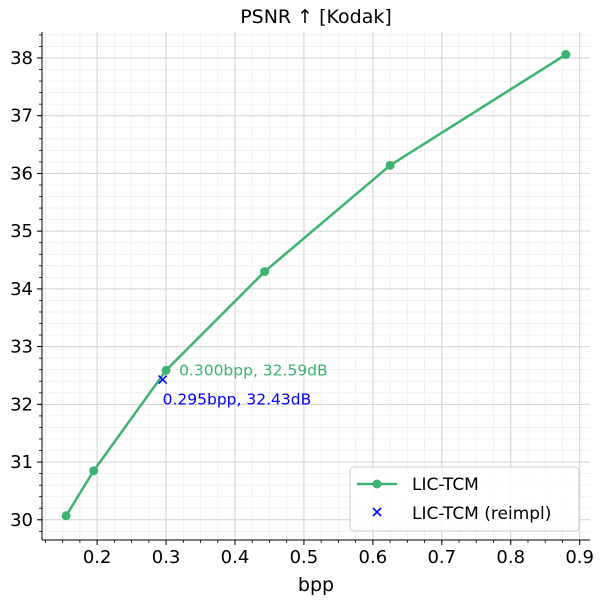 Image resolution: width=600 pixels, height=600 pixels. Describe the element at coordinates (441, 557) in the screenshot. I see `x-tick-label: 0.7` at that location.